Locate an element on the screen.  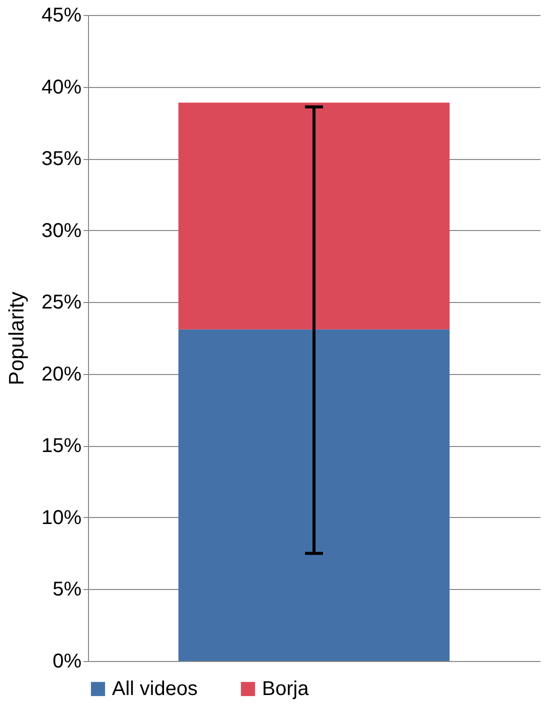
y-tick-label: 5% is located at coordinates (67, 589).